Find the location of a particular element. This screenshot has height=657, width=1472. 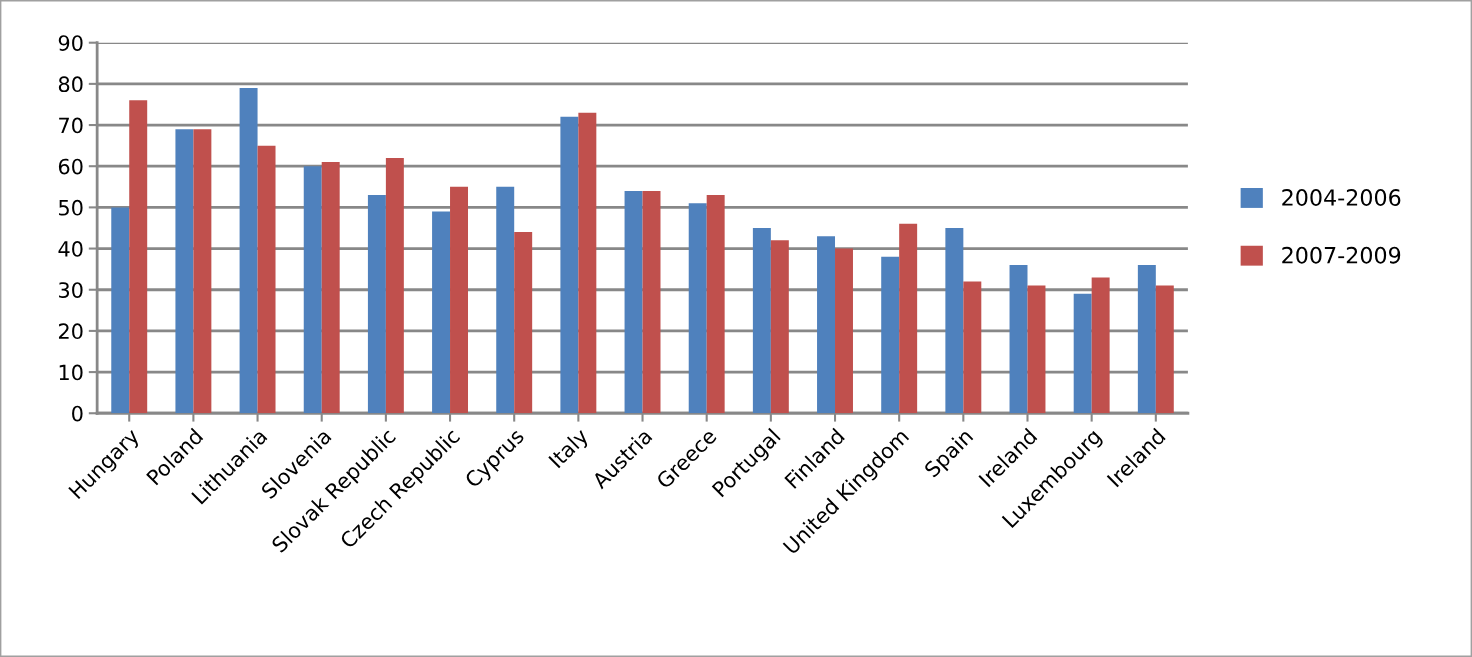

y-tick-label: 60 is located at coordinates (70, 166).